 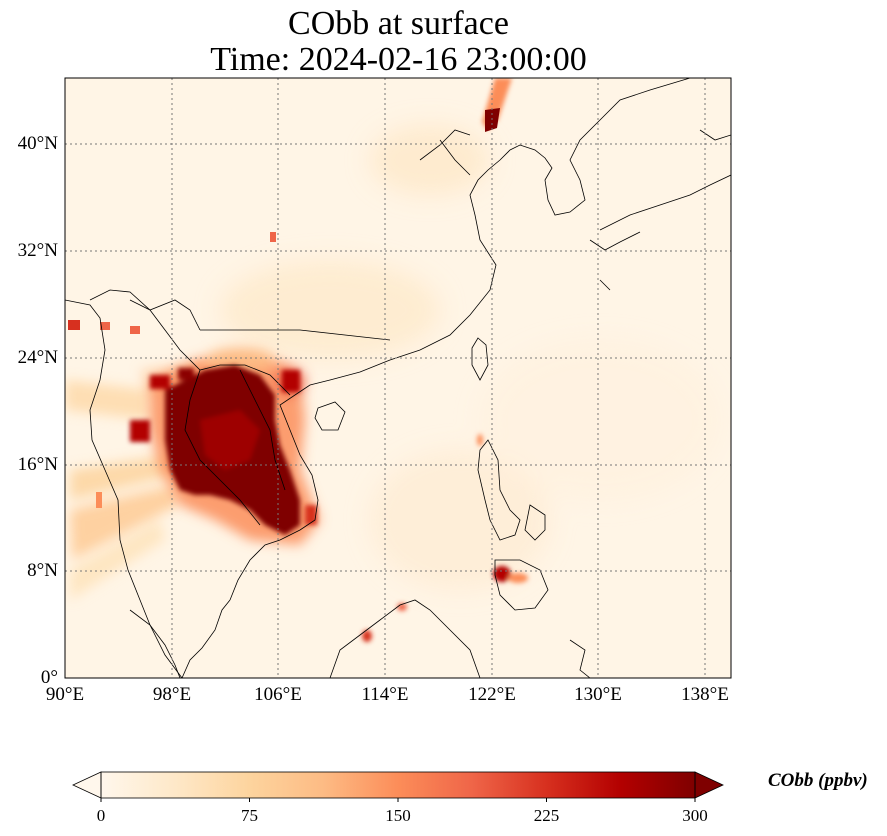 I want to click on plume-core-indochina, so click(x=223, y=450).